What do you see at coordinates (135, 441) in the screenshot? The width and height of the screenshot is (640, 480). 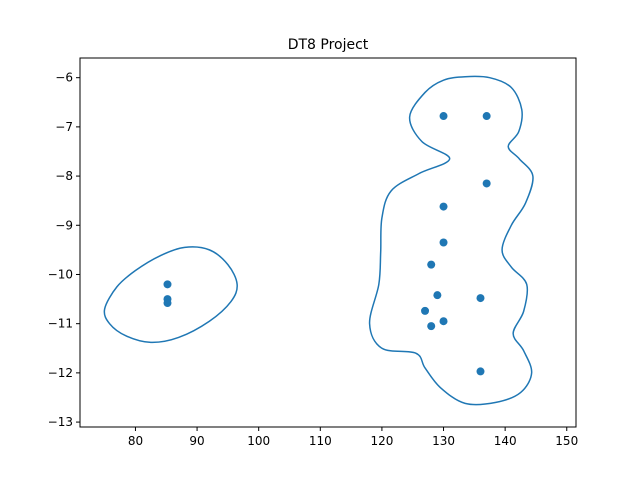 I see `x-tick-label: 80` at bounding box center [135, 441].